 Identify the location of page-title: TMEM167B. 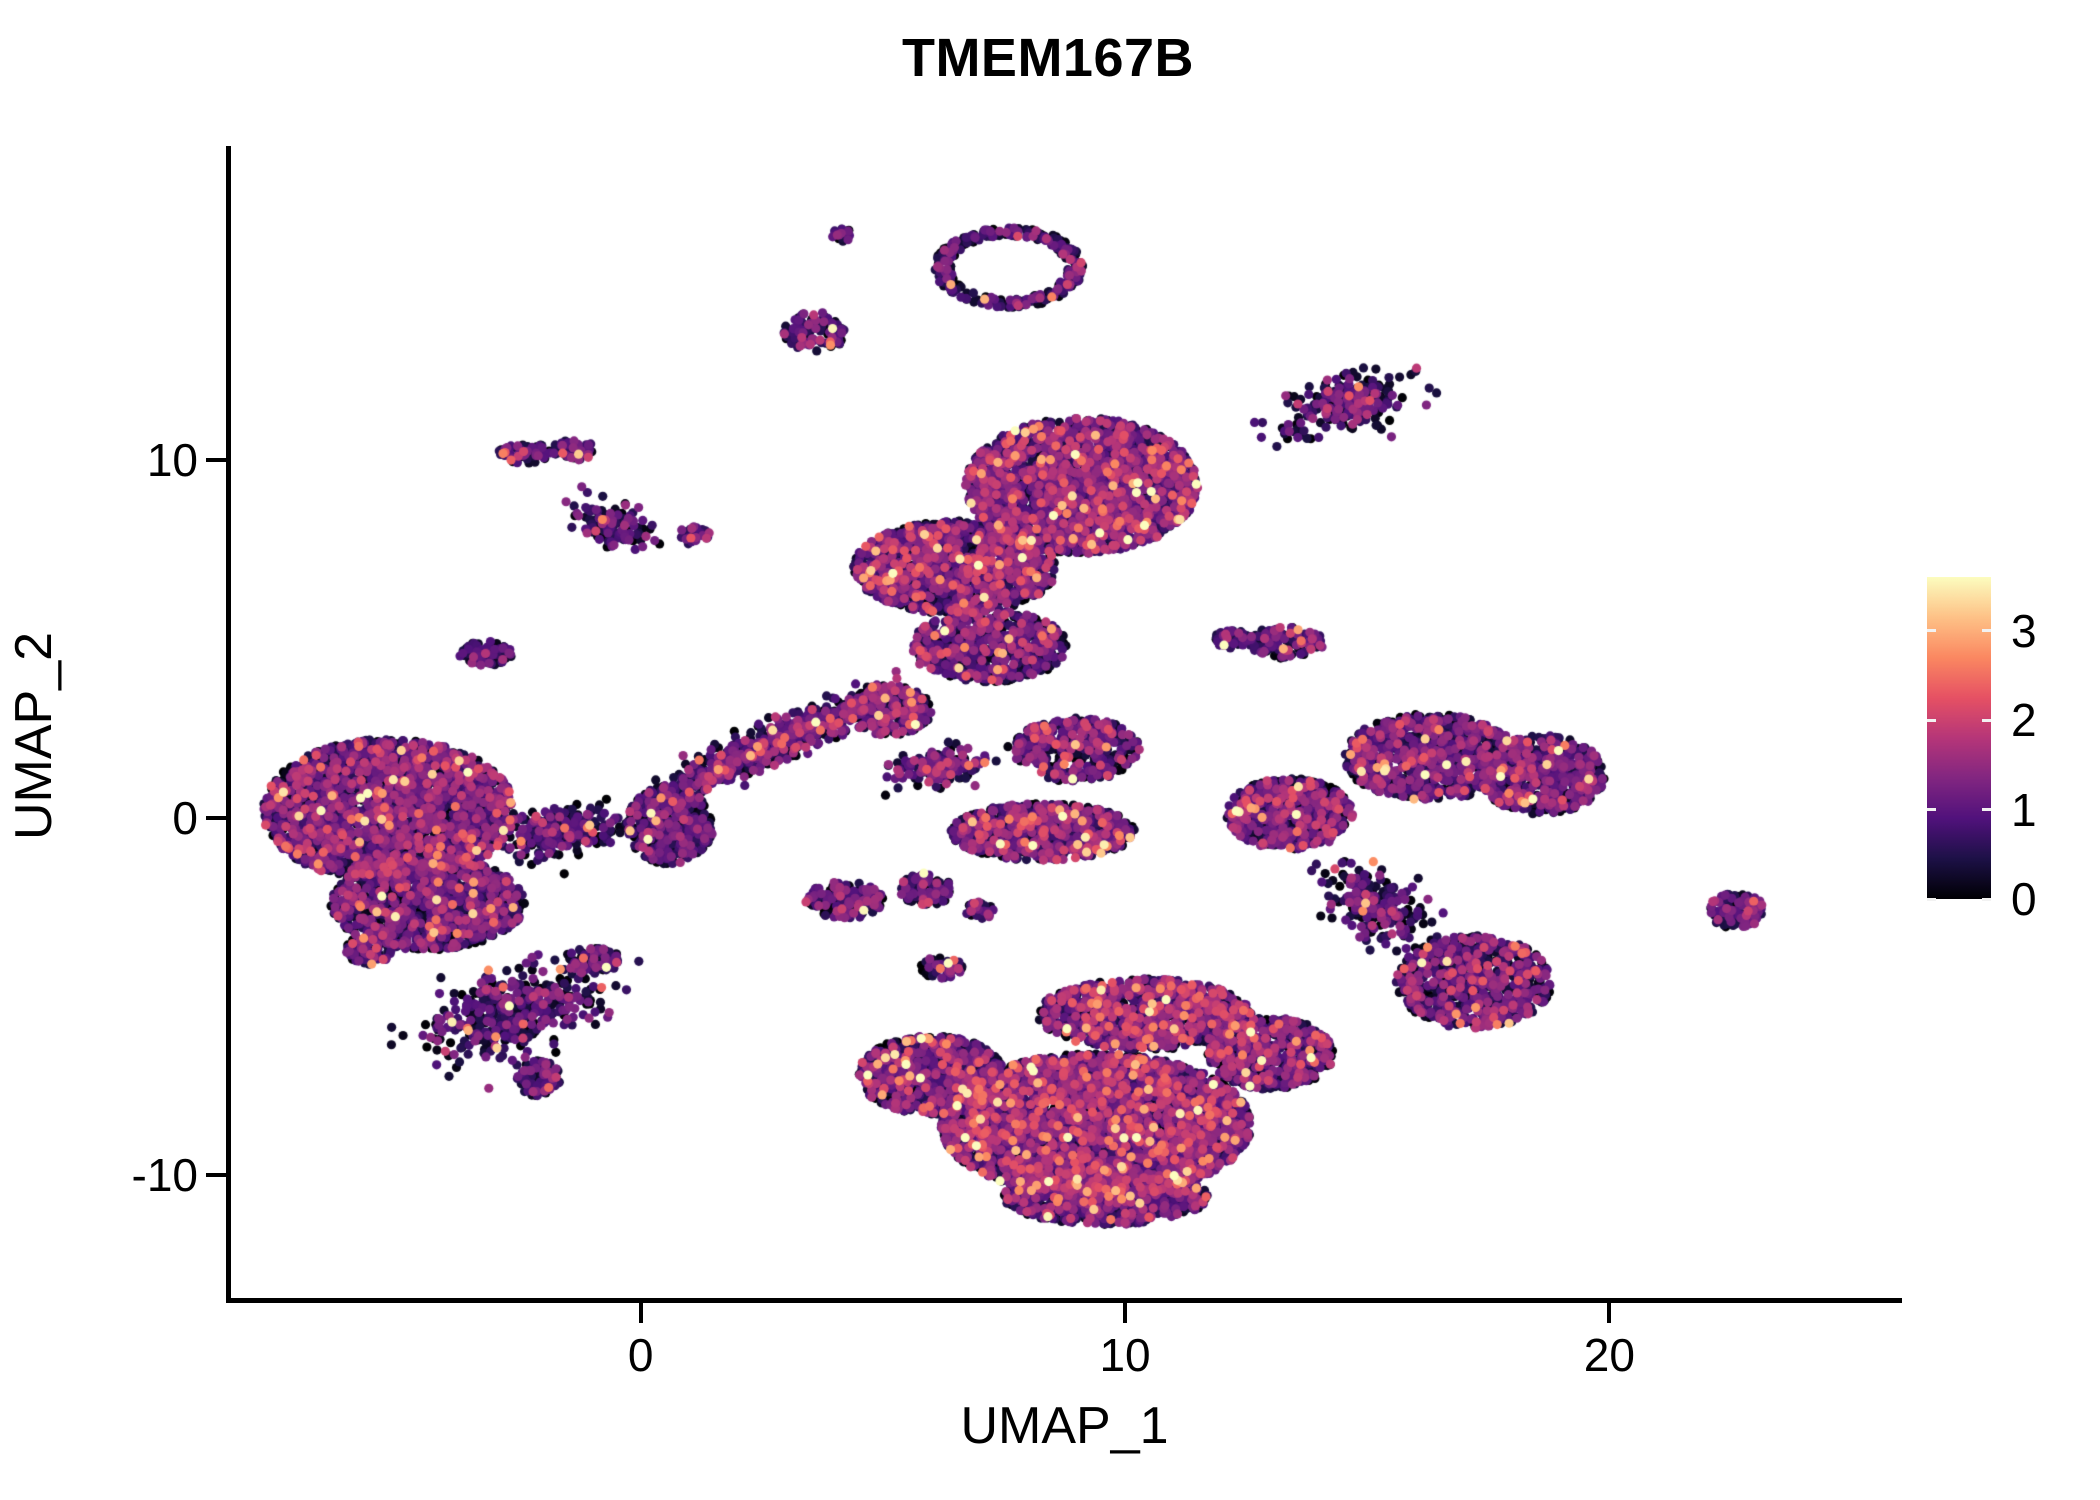
(1048, 58).